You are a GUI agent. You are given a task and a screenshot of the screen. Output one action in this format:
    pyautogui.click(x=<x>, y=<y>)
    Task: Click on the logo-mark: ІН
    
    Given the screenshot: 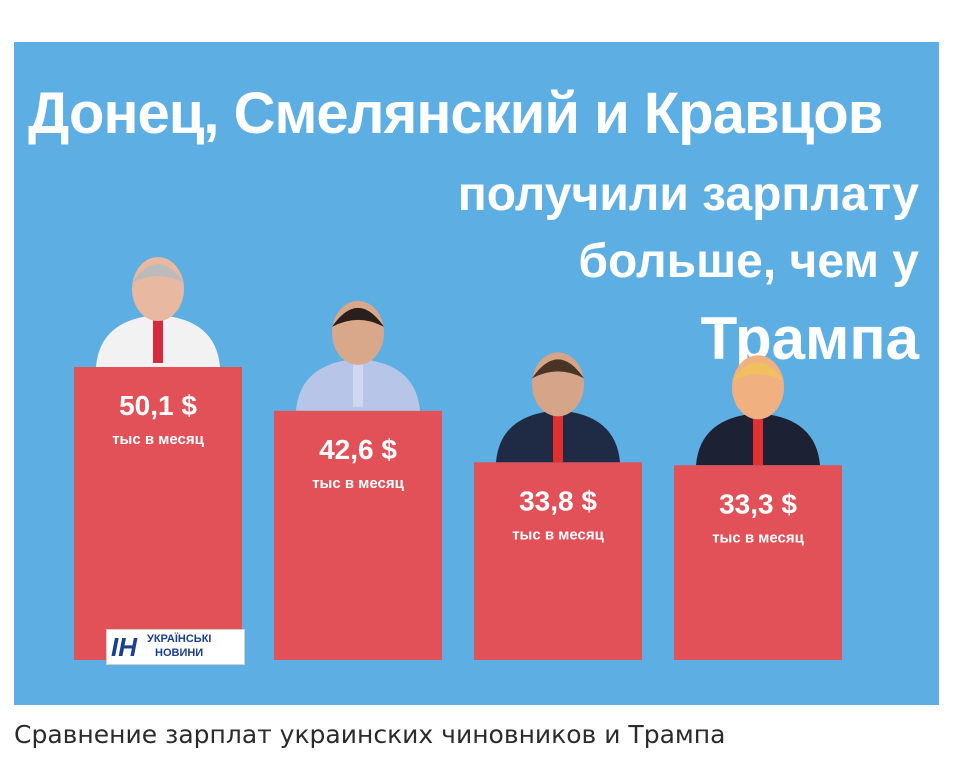 What is the action you would take?
    pyautogui.click(x=124, y=647)
    